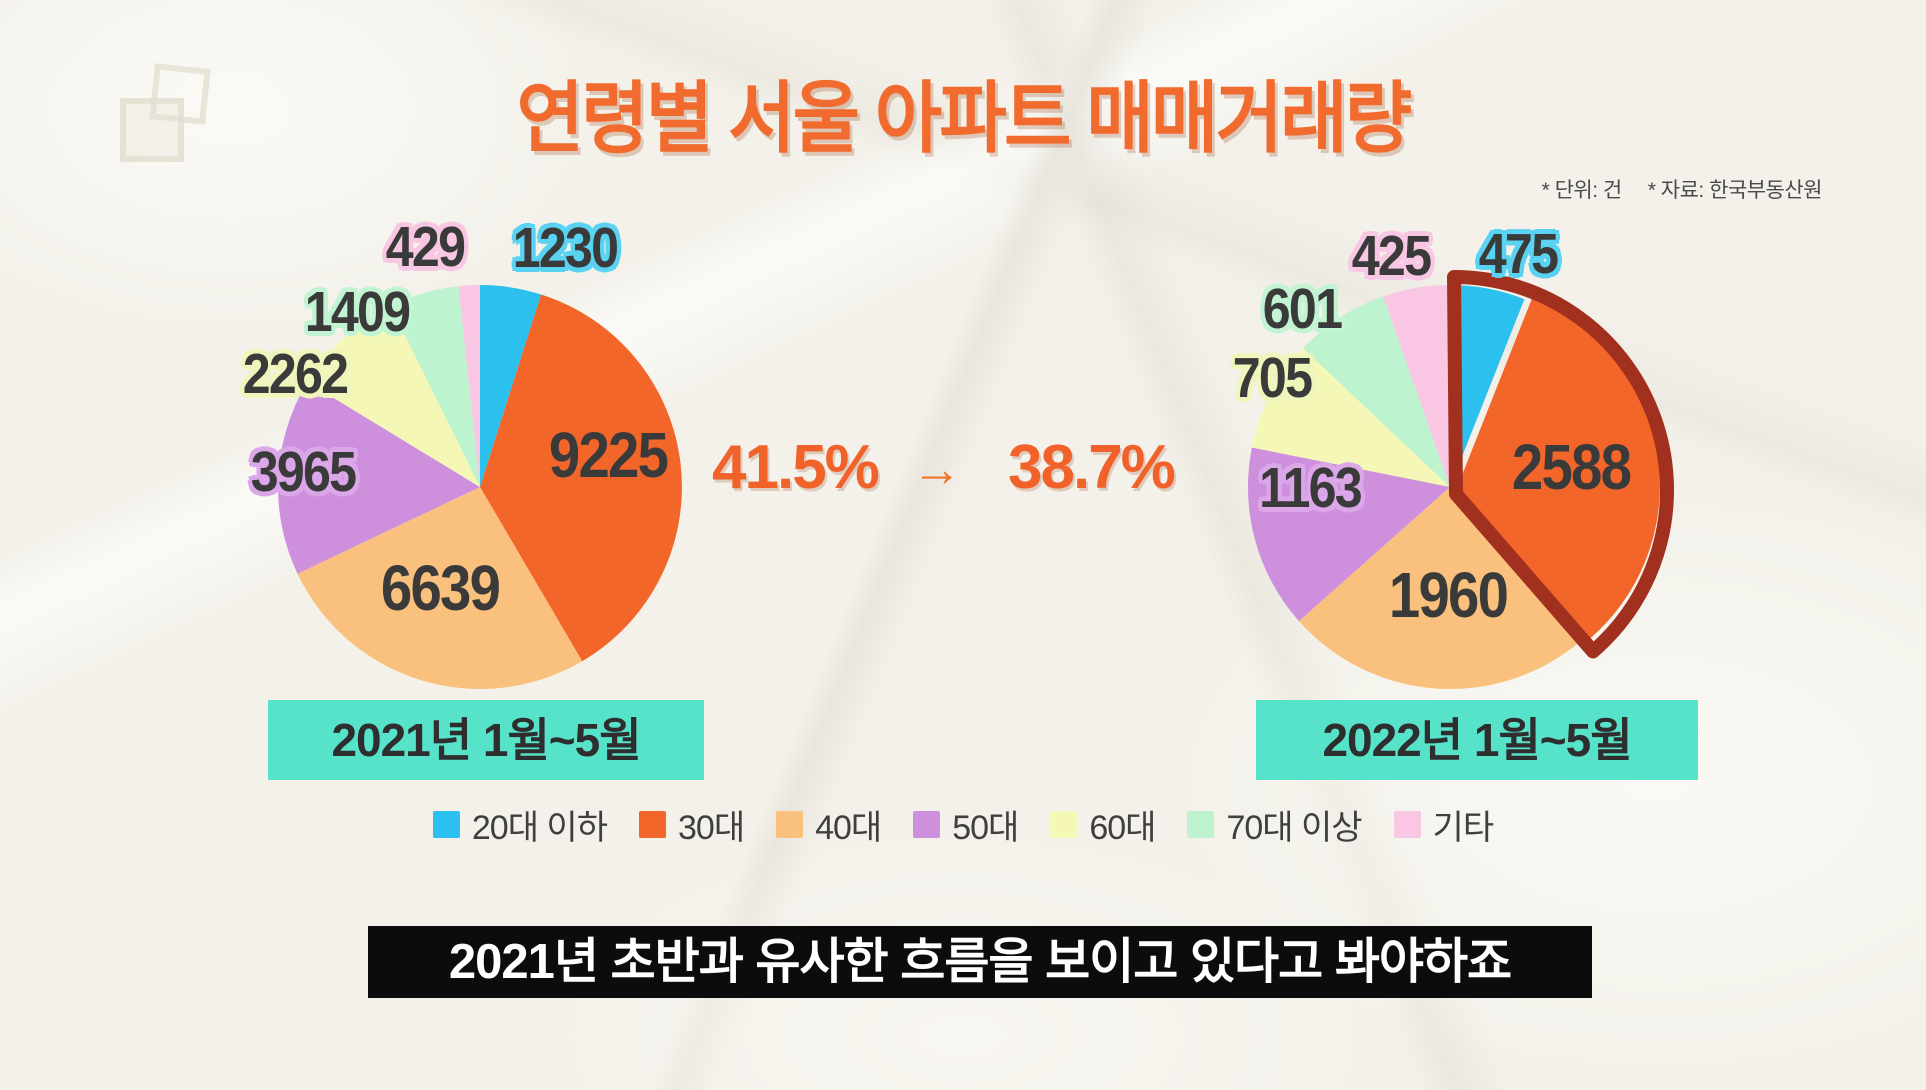 Image resolution: width=1926 pixels, height=1090 pixels. Describe the element at coordinates (848, 828) in the screenshot. I see `legend-label: 40대` at that location.